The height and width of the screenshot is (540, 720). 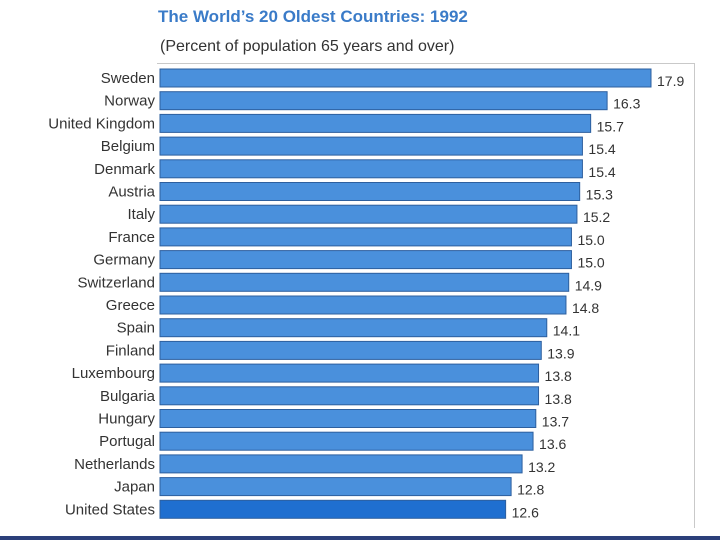 I want to click on value-label-united-kingdom: 15.7, so click(x=610, y=126).